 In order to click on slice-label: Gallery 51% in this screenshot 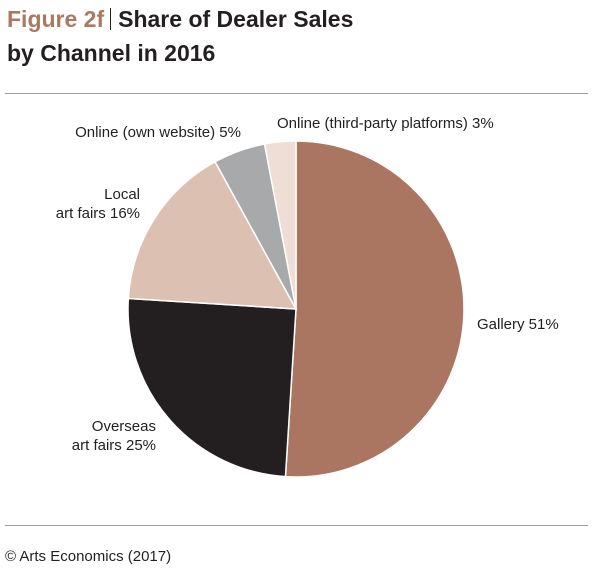, I will do `click(518, 324)`.